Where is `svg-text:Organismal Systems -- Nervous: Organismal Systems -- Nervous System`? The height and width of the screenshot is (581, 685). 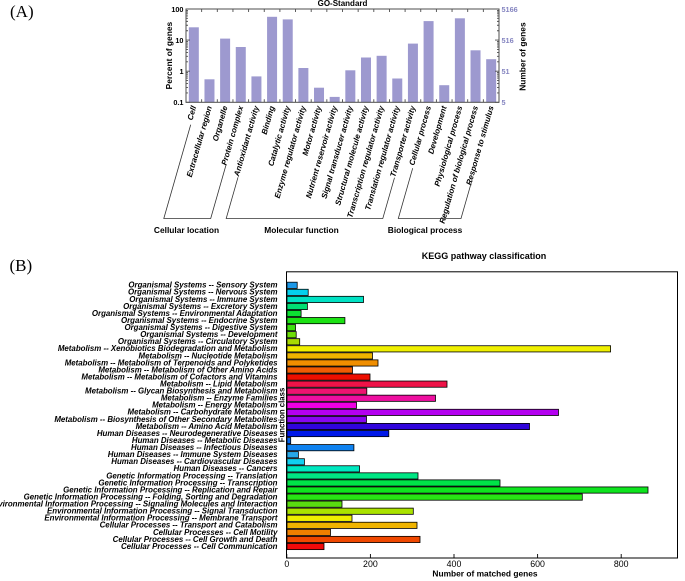 svg-text:Organismal Systems -- Nervous: Organismal Systems -- Nervous System is located at coordinates (203, 292).